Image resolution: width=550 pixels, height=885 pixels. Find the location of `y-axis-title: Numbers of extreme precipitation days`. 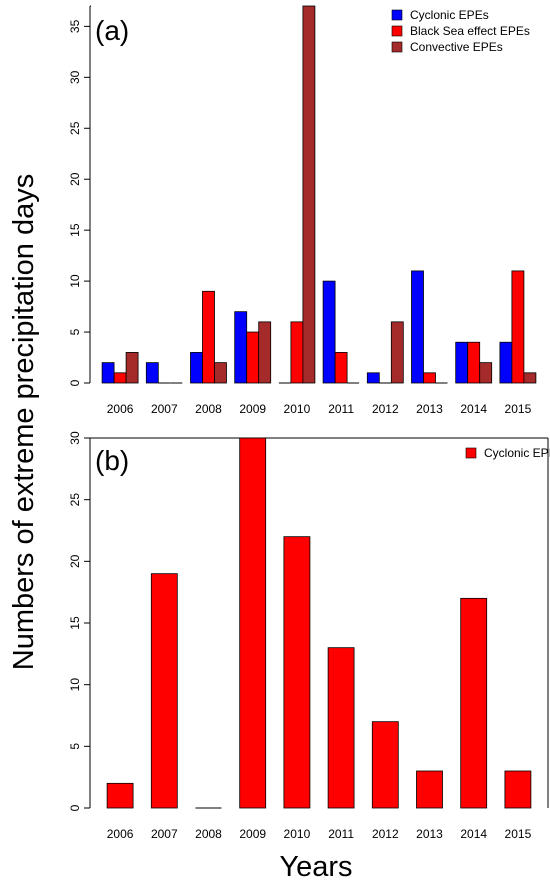

y-axis-title: Numbers of extreme precipitation days is located at coordinates (24, 422).